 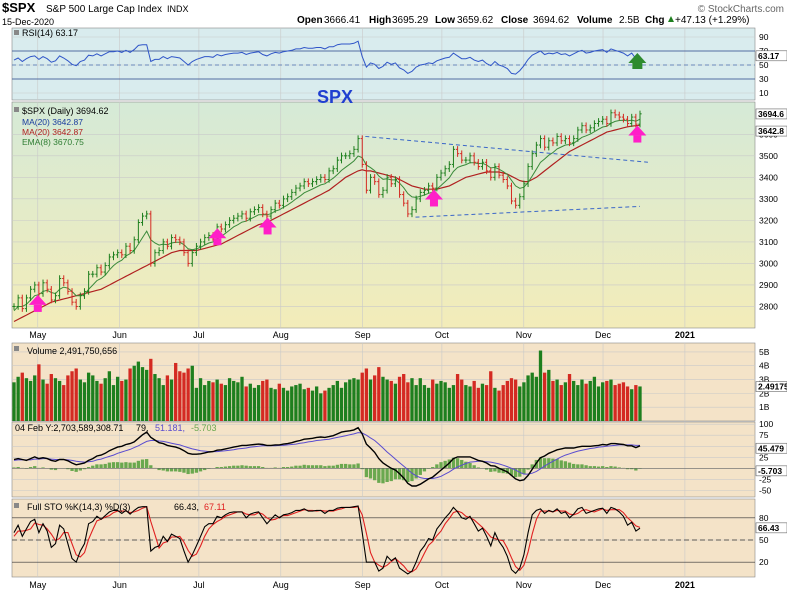 What do you see at coordinates (712, 20) in the screenshot?
I see `chg-value: +47.13 (+1.29%)` at bounding box center [712, 20].